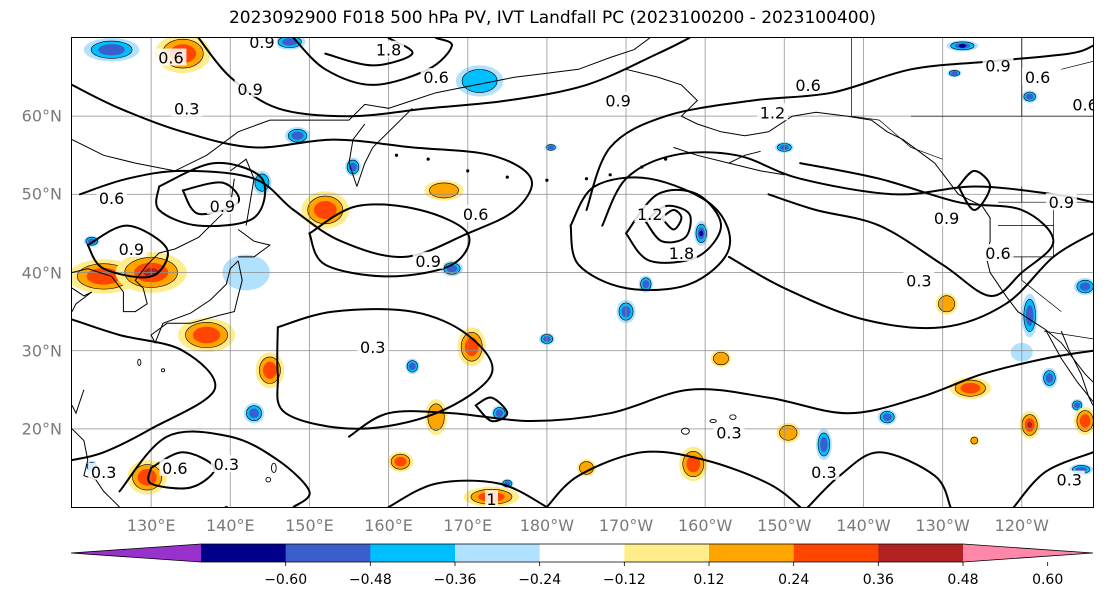 Image resolution: width=1105 pixels, height=601 pixels. What do you see at coordinates (41, 194) in the screenshot?
I see `latitude-label: 50°N` at bounding box center [41, 194].